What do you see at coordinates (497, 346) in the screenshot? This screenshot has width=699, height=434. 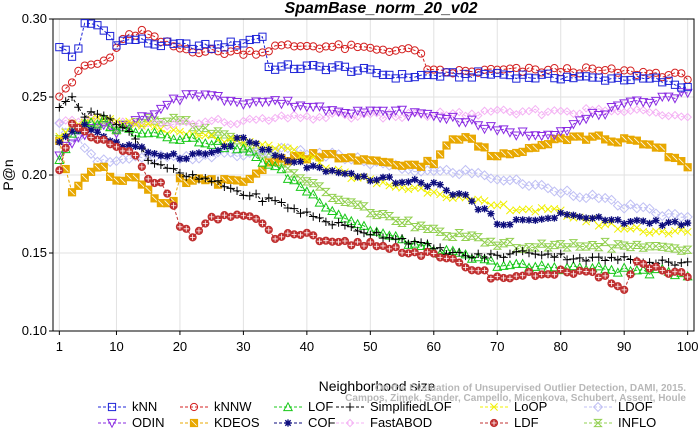 I see `x-tick-label: 70` at bounding box center [497, 346].